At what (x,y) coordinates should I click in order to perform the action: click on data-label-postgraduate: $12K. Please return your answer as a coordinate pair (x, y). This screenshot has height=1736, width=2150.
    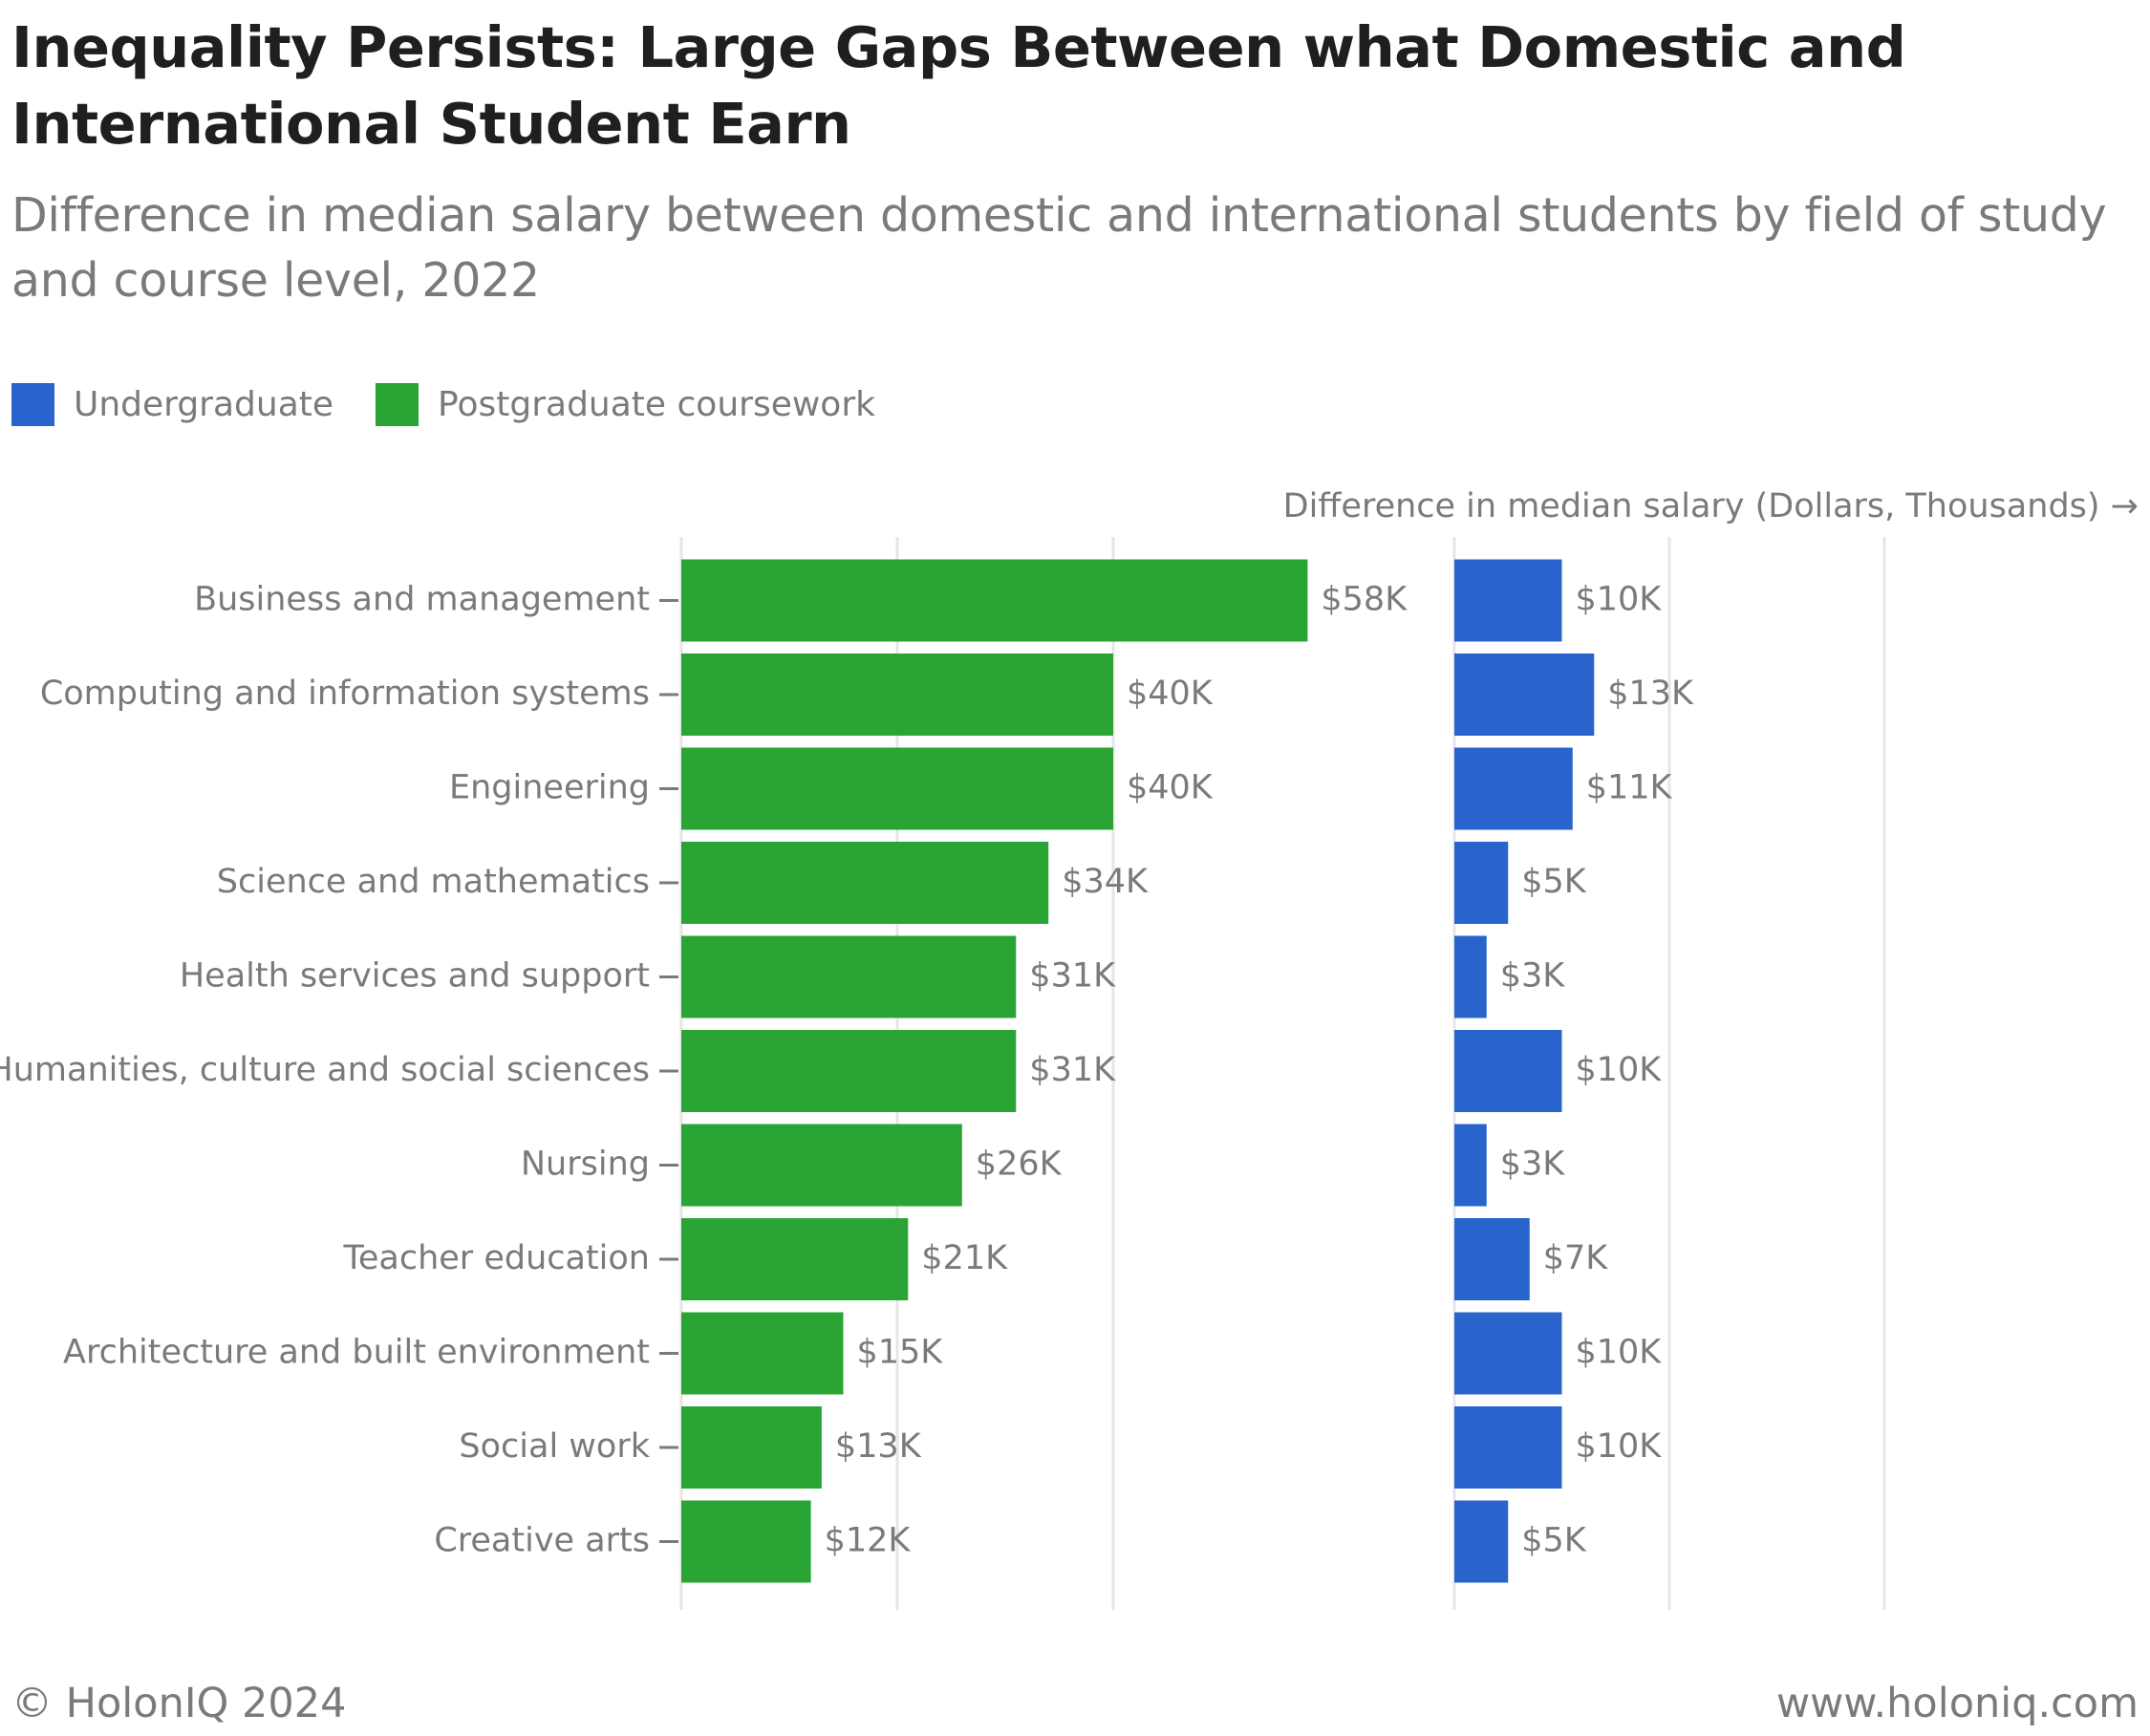
    Looking at the image, I should click on (869, 1541).